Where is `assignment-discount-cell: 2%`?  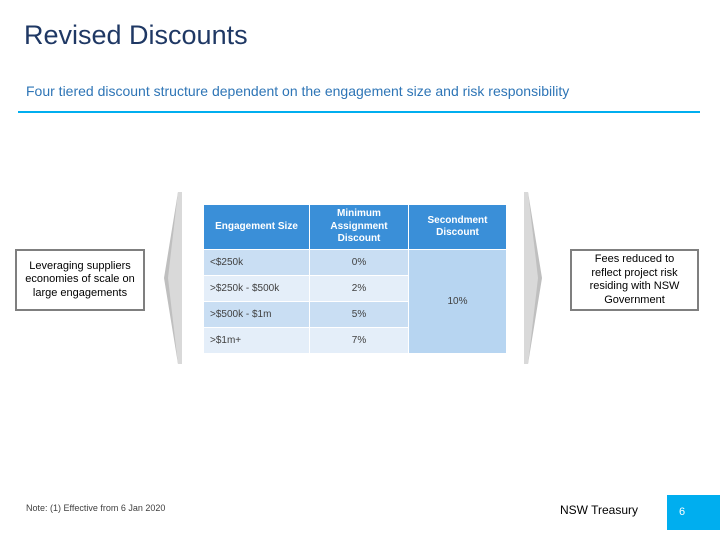 assignment-discount-cell: 2% is located at coordinates (359, 288).